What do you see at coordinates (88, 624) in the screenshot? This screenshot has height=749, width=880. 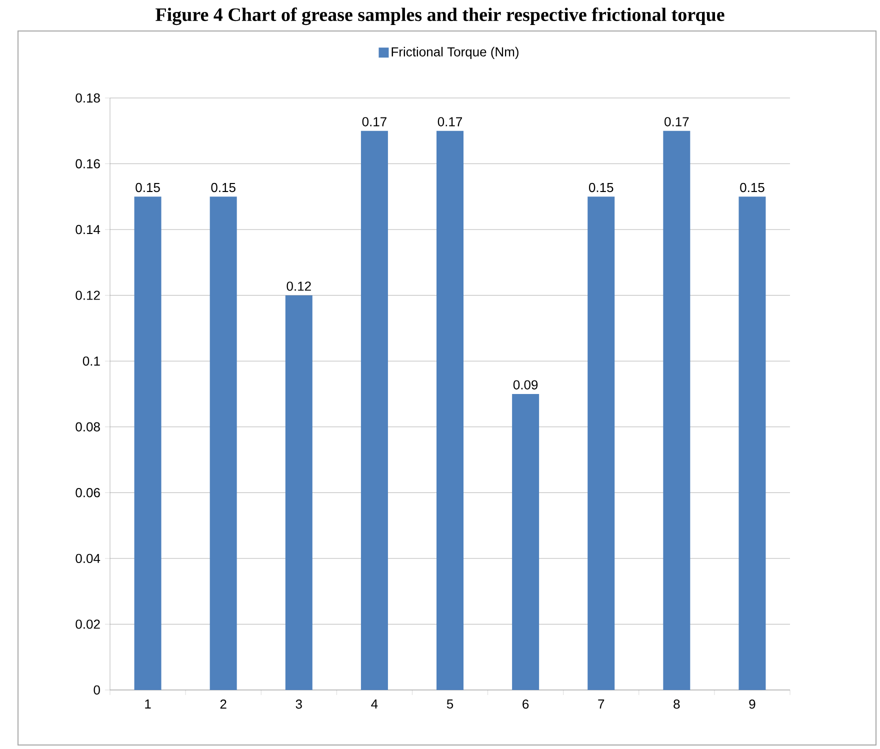 I see `y-tick-label: 0.02` at bounding box center [88, 624].